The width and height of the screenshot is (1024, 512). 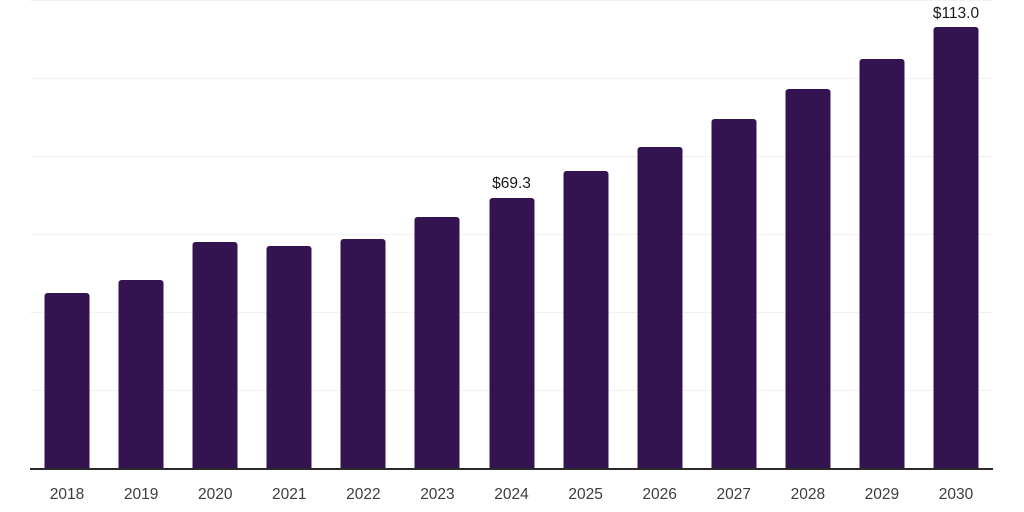 I want to click on bar-slot-2025, so click(x=586, y=234).